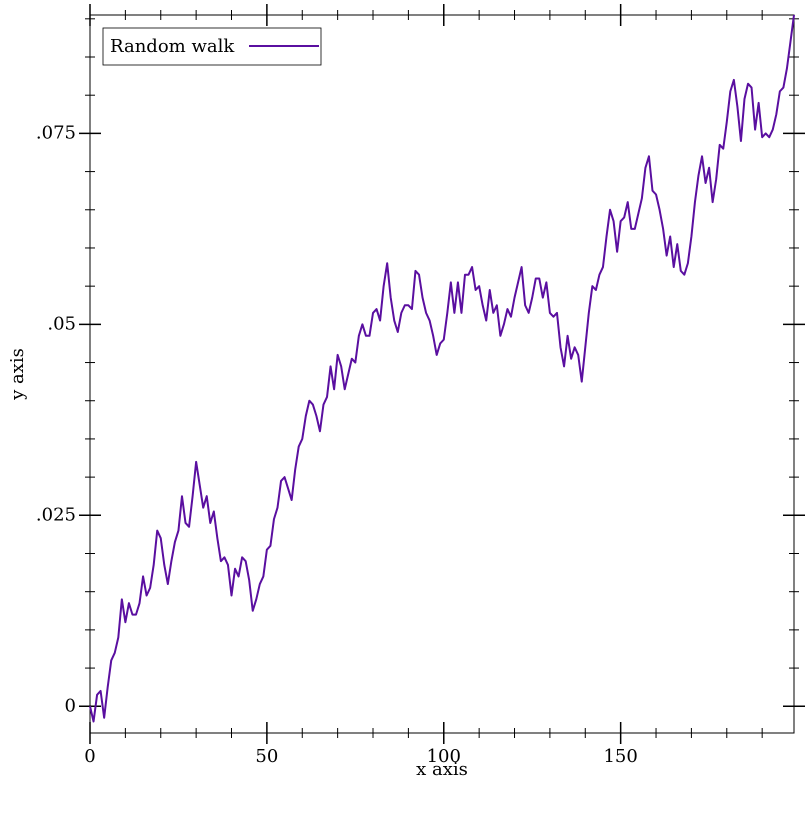 This screenshot has height=817, width=812. I want to click on x-tick-label: 0, so click(89, 756).